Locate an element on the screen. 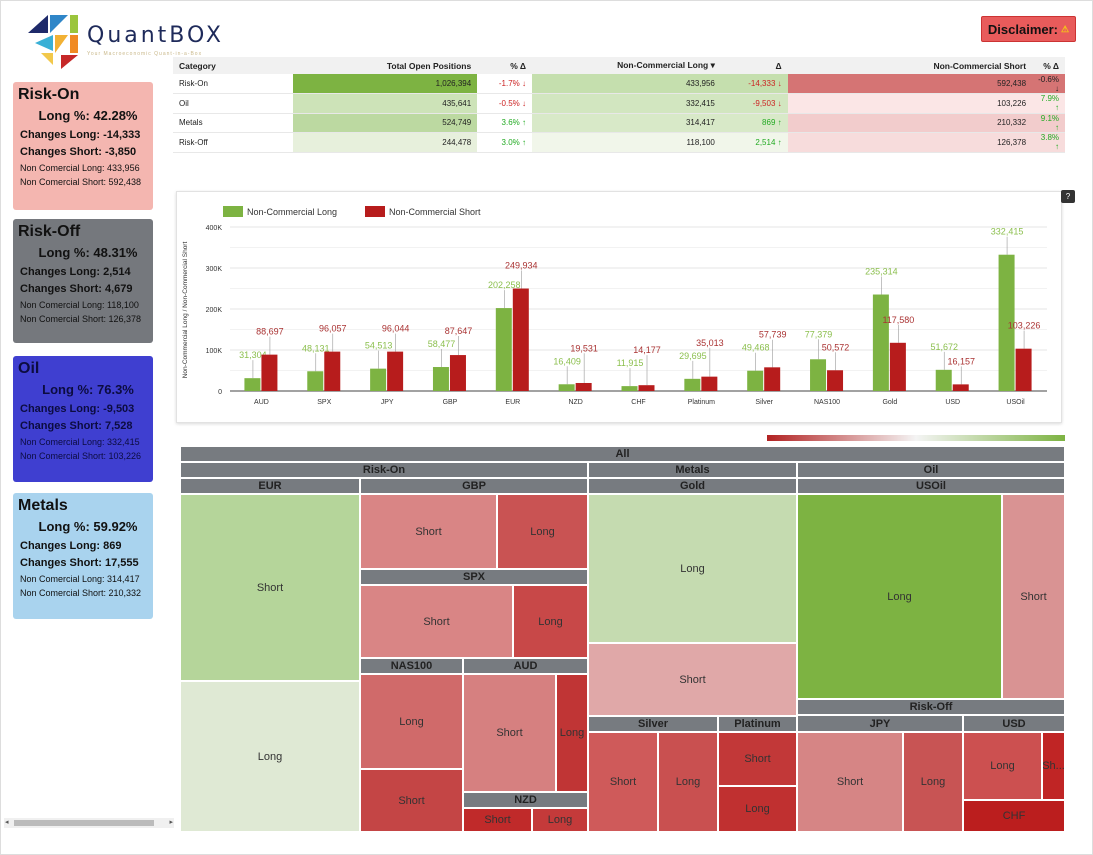  scrollbar-thumb is located at coordinates (84, 823).